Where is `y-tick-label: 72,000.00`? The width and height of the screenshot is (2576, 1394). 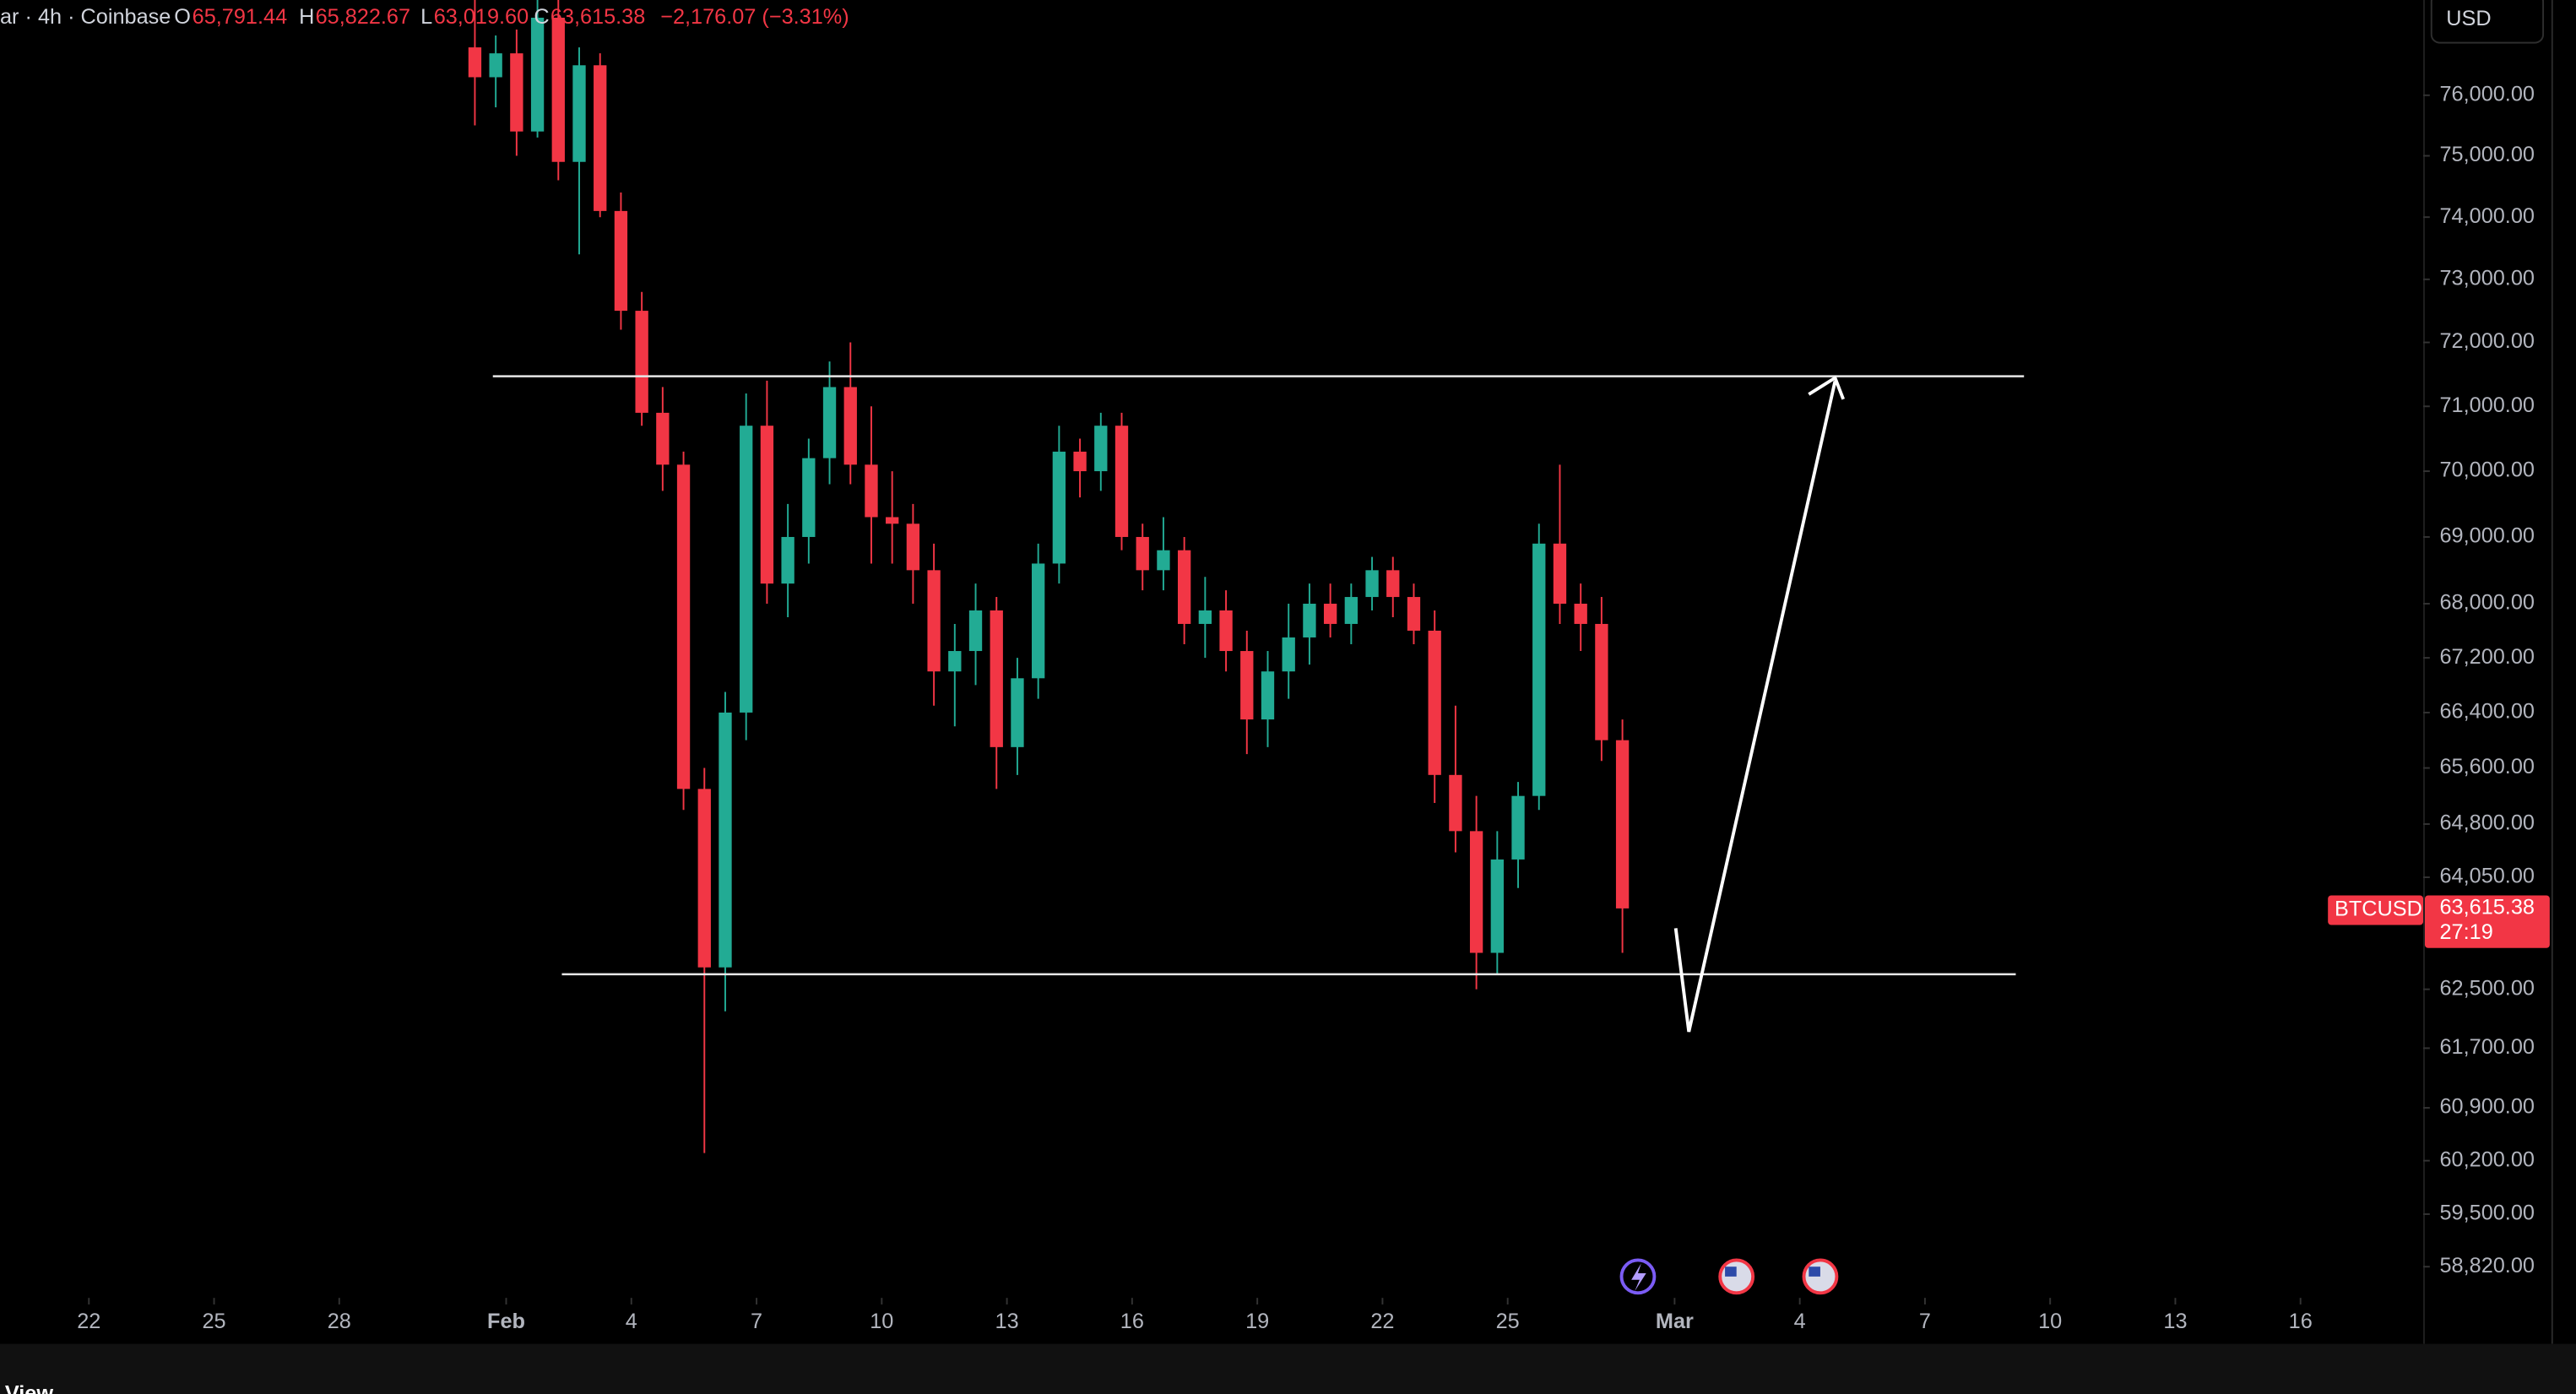
y-tick-label: 72,000.00 is located at coordinates (2486, 341).